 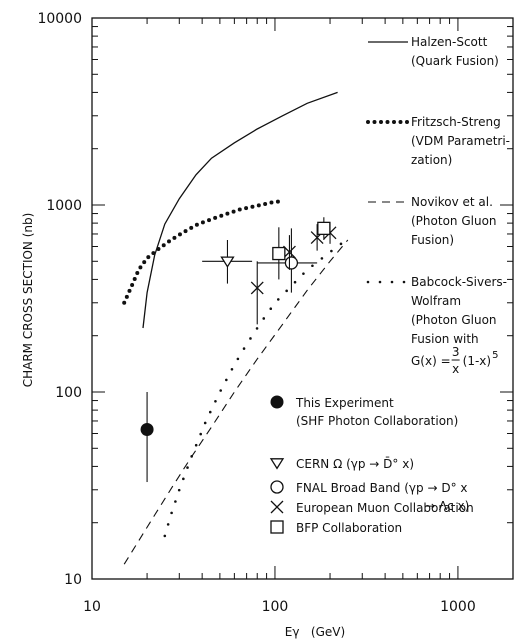 I want to click on legend-label: (SHF Photon Collaboration), so click(x=377, y=421).